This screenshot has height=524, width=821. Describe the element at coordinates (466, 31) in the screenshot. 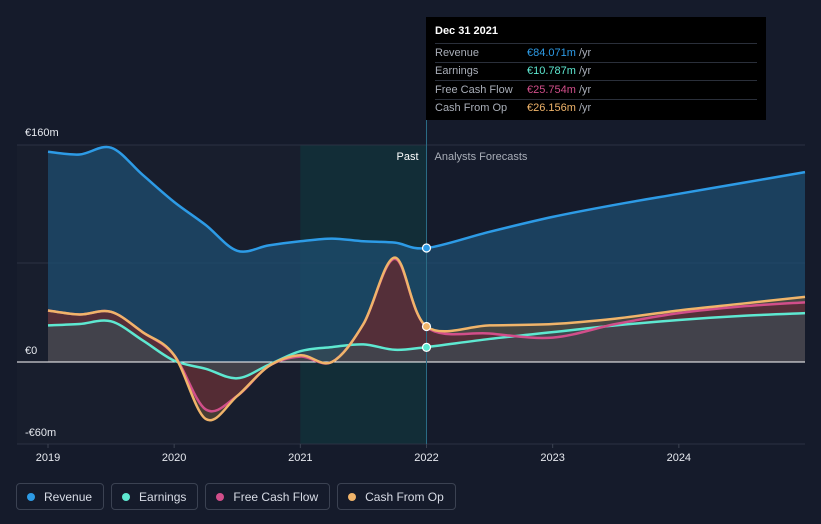

I see `tooltip-date: Dec 31 2021` at that location.